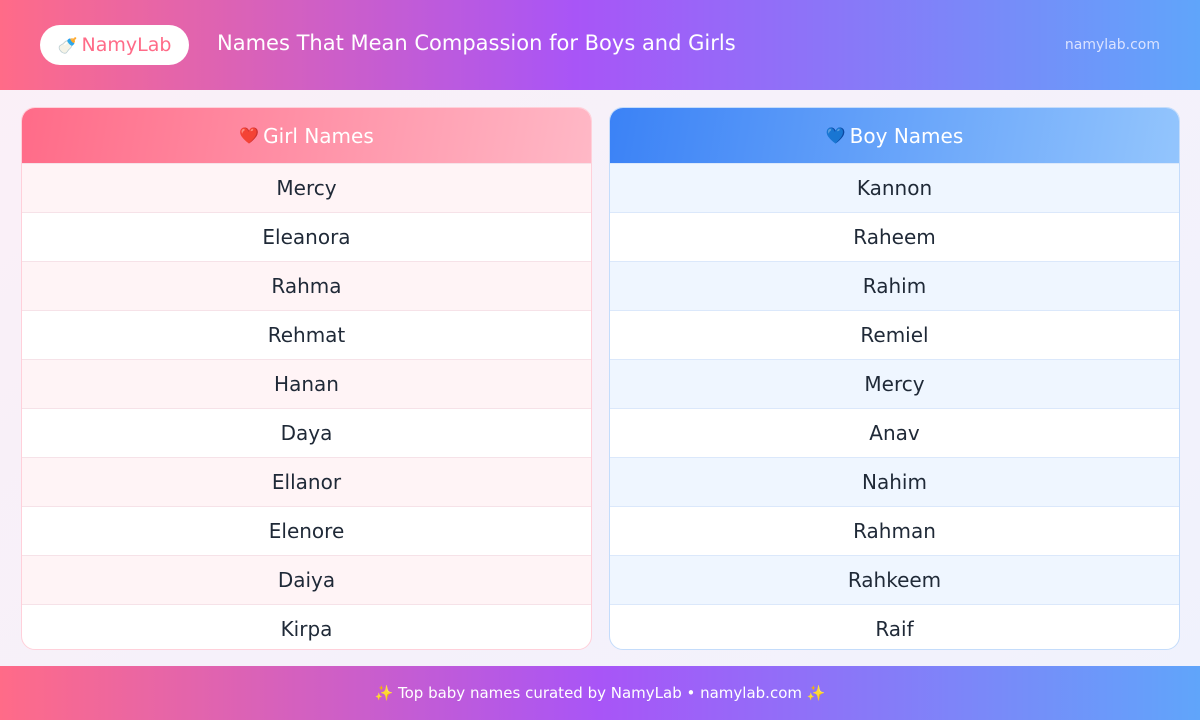 This screenshot has width=1200, height=720. What do you see at coordinates (126, 45) in the screenshot?
I see `logo-text: NamyLab` at bounding box center [126, 45].